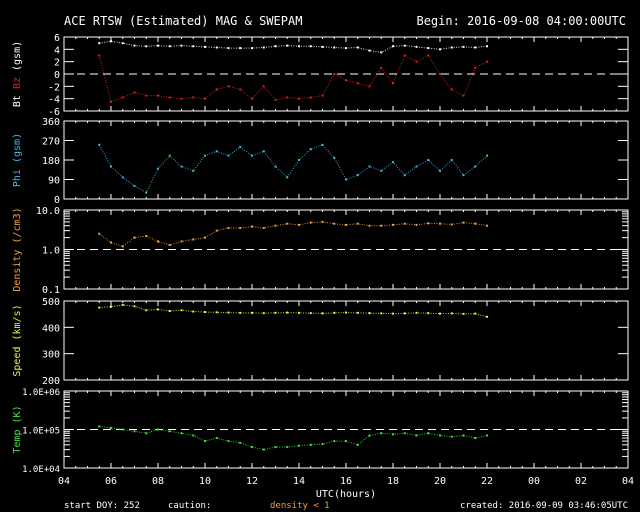 Image resolution: width=640 pixels, height=512 pixels. Describe the element at coordinates (299, 481) in the screenshot. I see `x-tick-label: 14` at that location.